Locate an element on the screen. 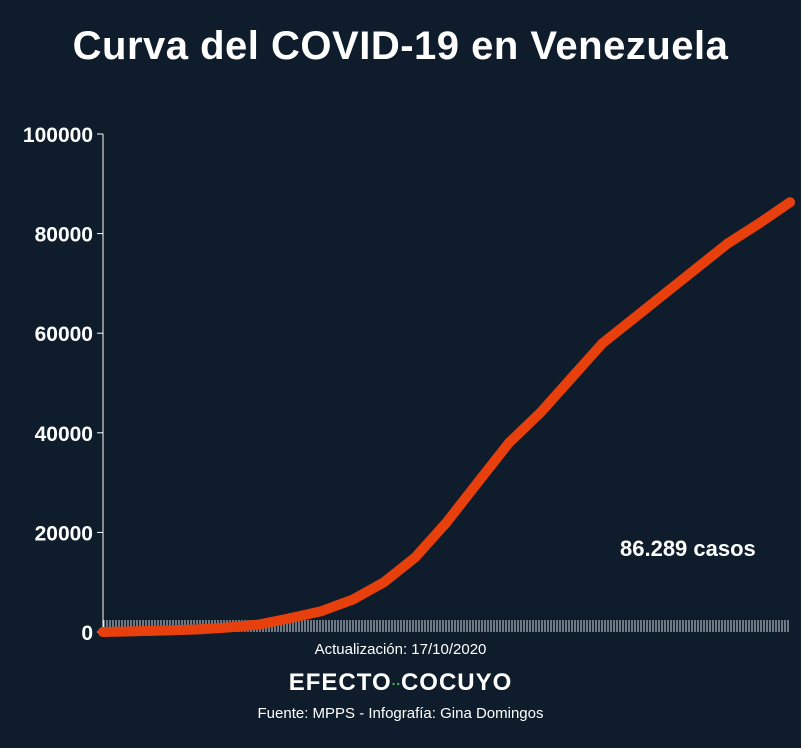 The image size is (801, 748). y-tick-label: 80000 is located at coordinates (64, 235).